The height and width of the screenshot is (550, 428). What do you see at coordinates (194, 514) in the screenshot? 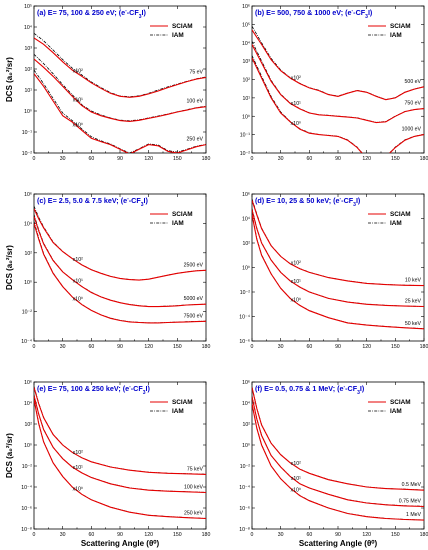
I see `series-energy-label: 250 keV` at bounding box center [194, 514].